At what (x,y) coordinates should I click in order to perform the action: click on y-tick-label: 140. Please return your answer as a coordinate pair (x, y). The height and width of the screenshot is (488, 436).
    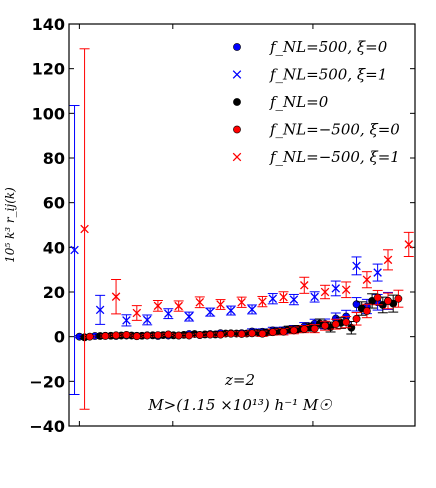
    Looking at the image, I should click on (48, 24).